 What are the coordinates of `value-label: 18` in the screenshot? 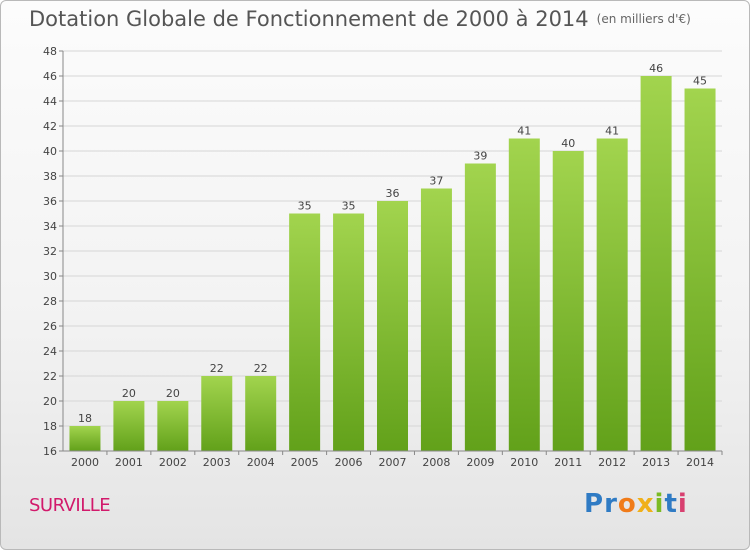 It's located at (85, 418).